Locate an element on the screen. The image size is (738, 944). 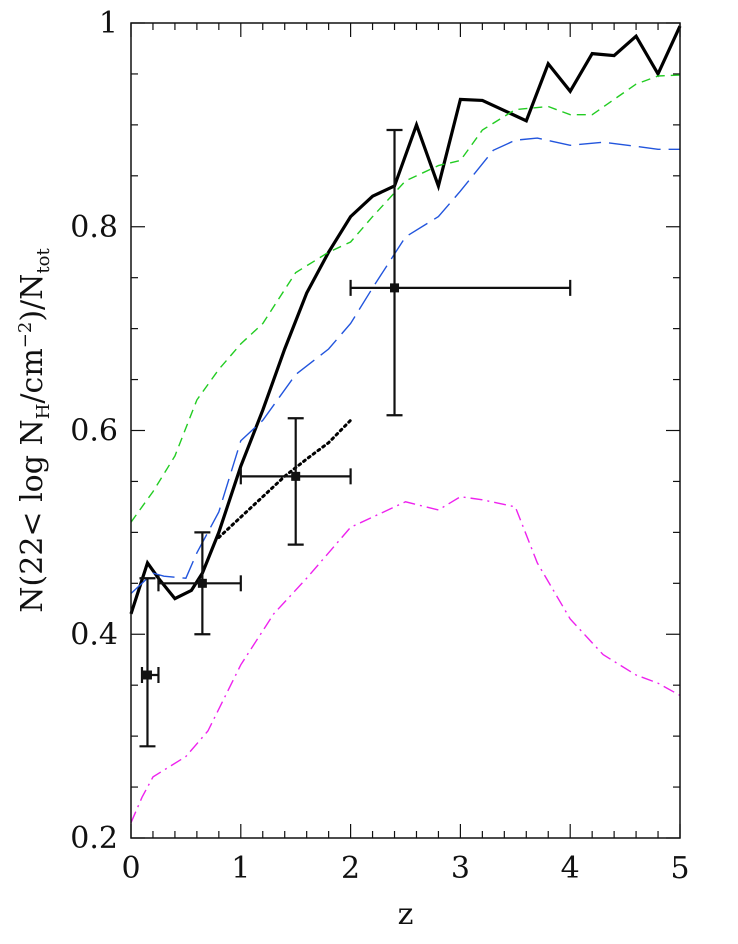
y-axis-label-sup: −2 is located at coordinates (25, 335).